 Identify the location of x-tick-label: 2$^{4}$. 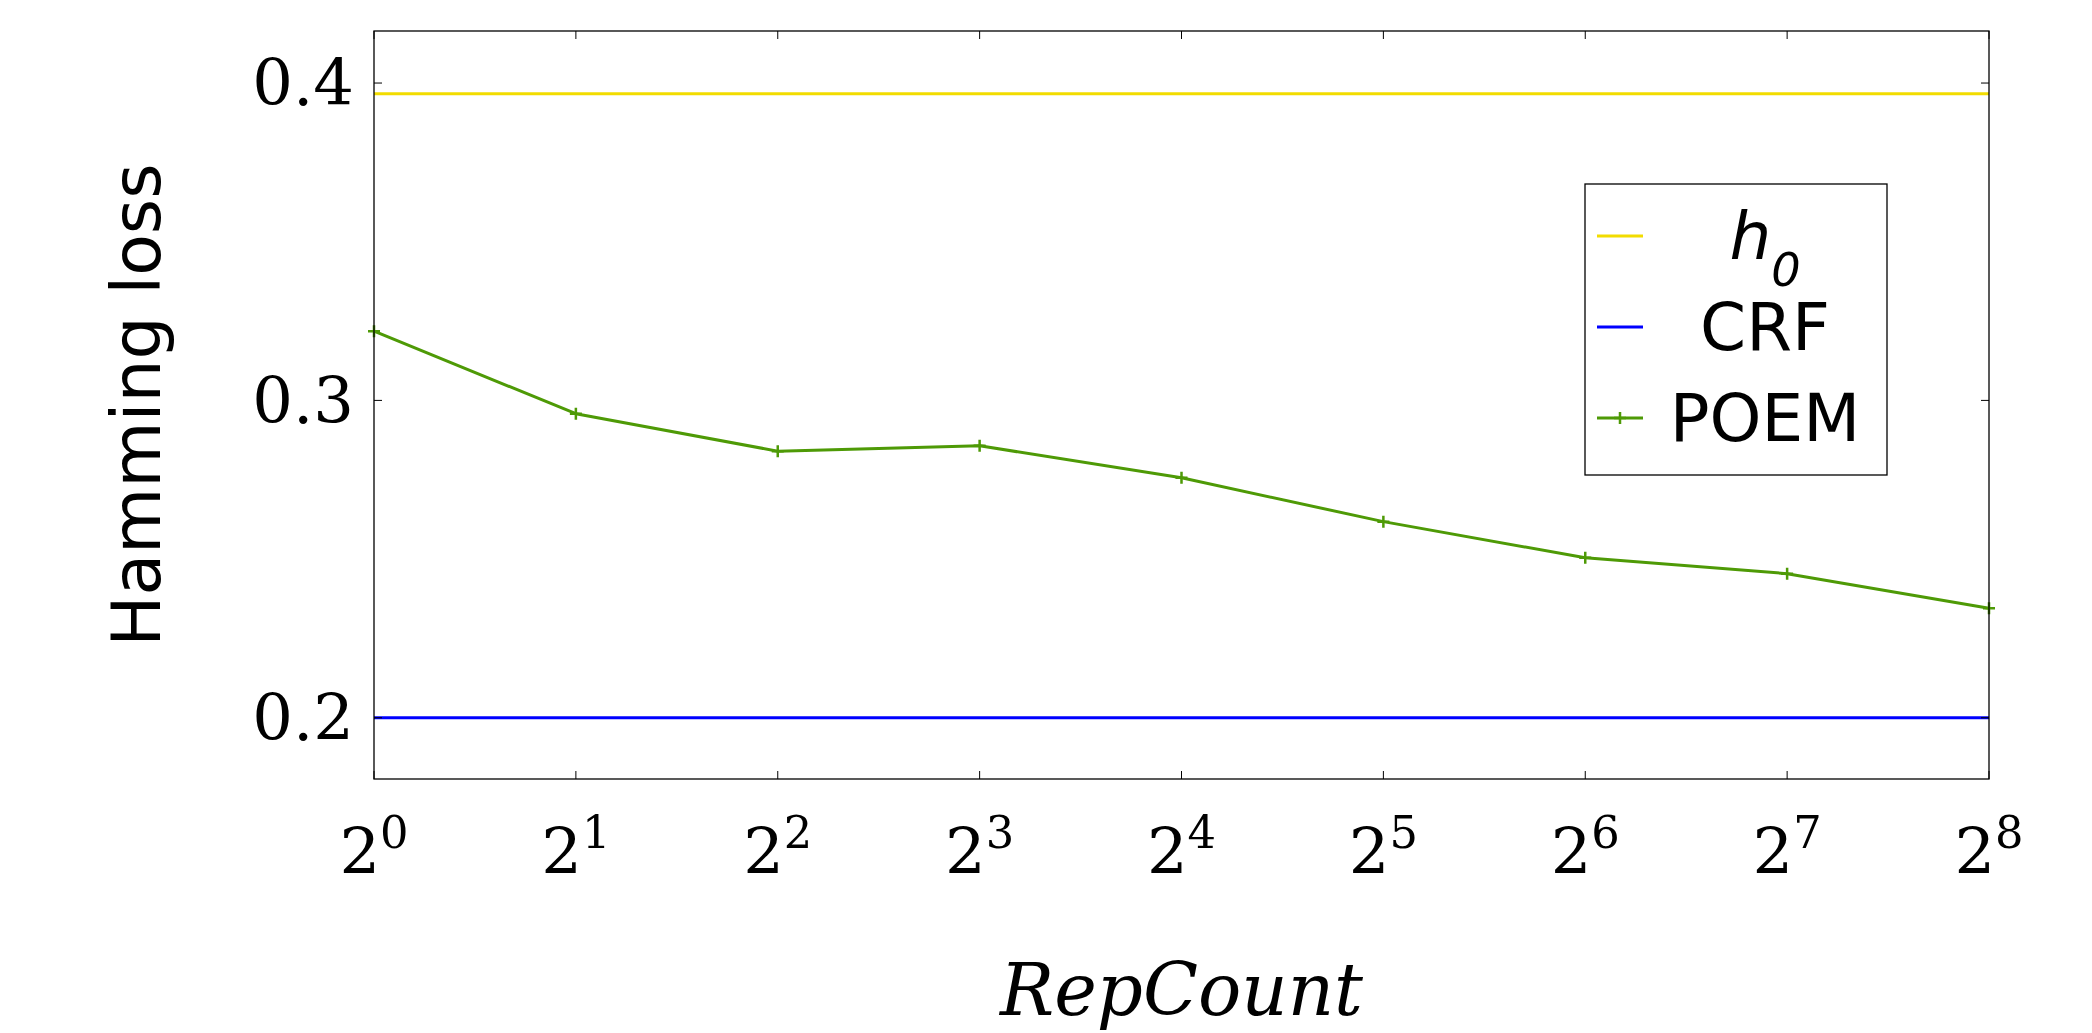
(1181, 847).